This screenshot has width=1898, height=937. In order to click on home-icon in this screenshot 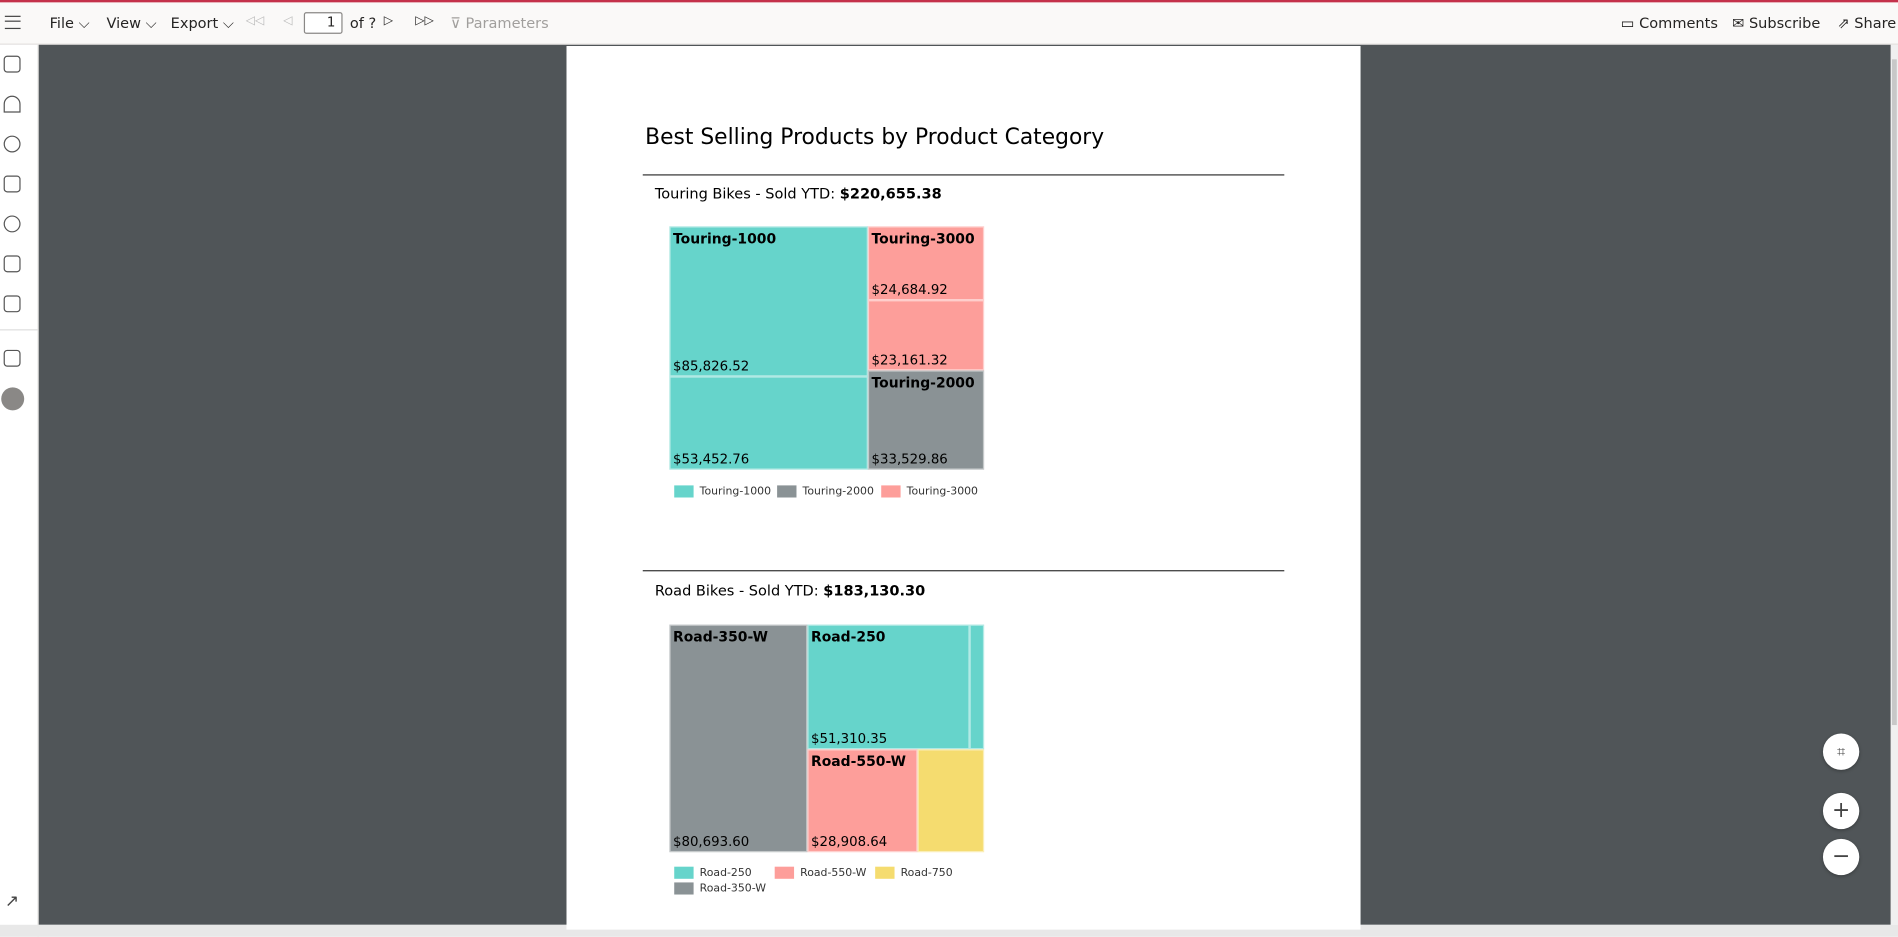, I will do `click(12, 64)`.